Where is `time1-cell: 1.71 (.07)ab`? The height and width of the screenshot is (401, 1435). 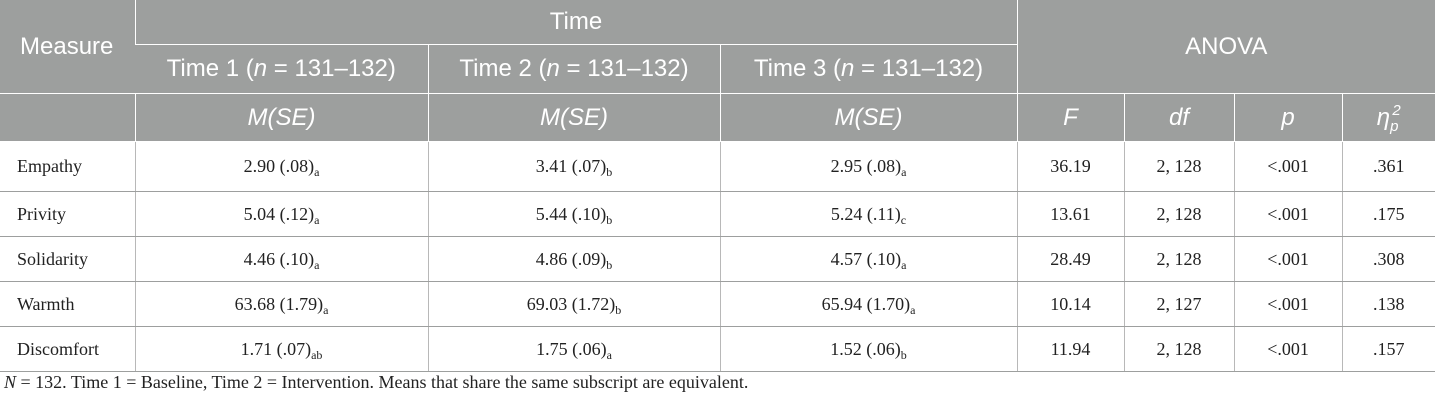
time1-cell: 1.71 (.07)ab is located at coordinates (281, 349).